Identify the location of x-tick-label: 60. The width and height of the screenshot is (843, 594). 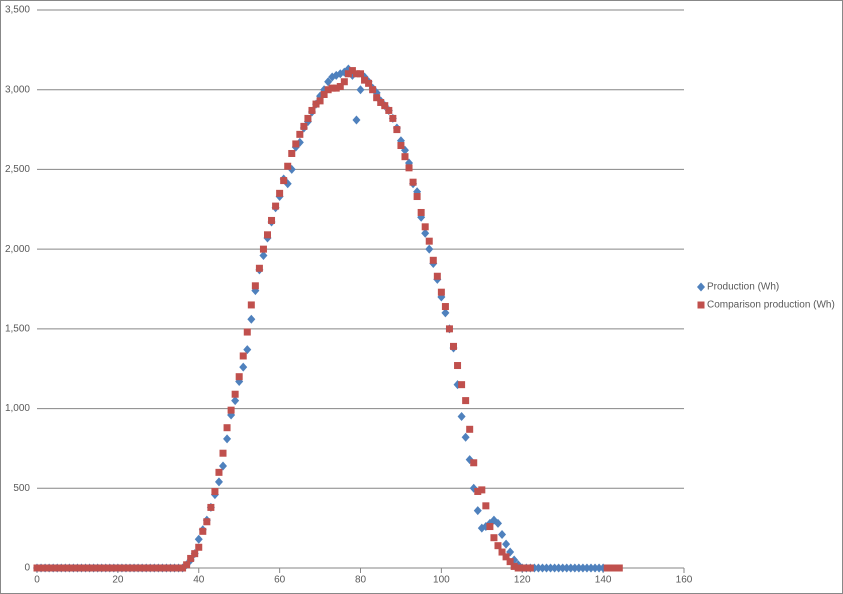
(280, 580).